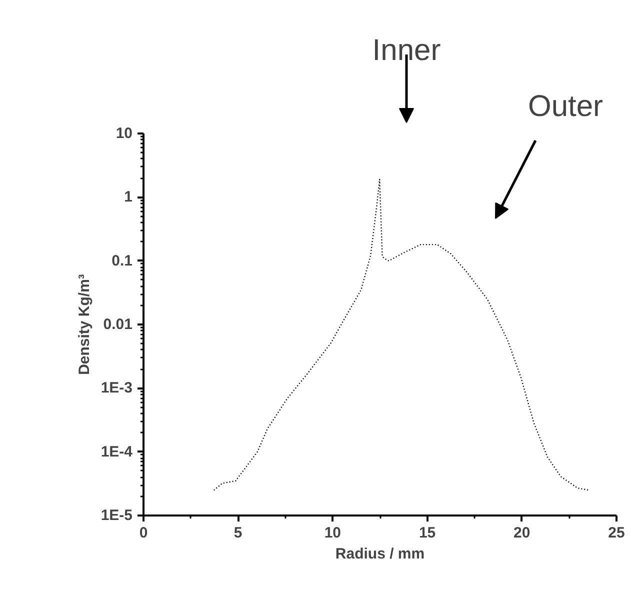 This screenshot has width=631, height=599. What do you see at coordinates (406, 50) in the screenshot?
I see `text: Inner` at bounding box center [406, 50].